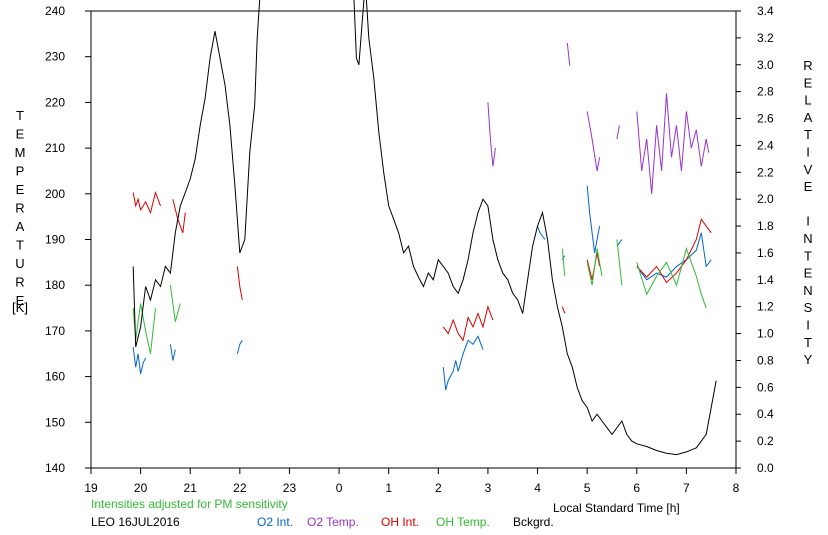 This screenshot has height=535, width=828. What do you see at coordinates (55, 331) in the screenshot?
I see `y-left-tick-label: 170` at bounding box center [55, 331].